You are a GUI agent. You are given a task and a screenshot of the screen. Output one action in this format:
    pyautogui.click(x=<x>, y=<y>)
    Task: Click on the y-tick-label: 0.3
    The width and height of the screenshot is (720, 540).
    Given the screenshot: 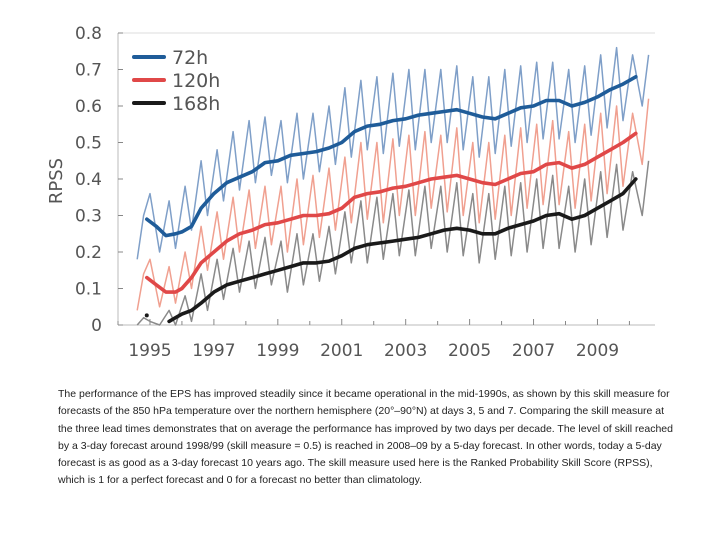 What is the action you would take?
    pyautogui.click(x=88, y=217)
    